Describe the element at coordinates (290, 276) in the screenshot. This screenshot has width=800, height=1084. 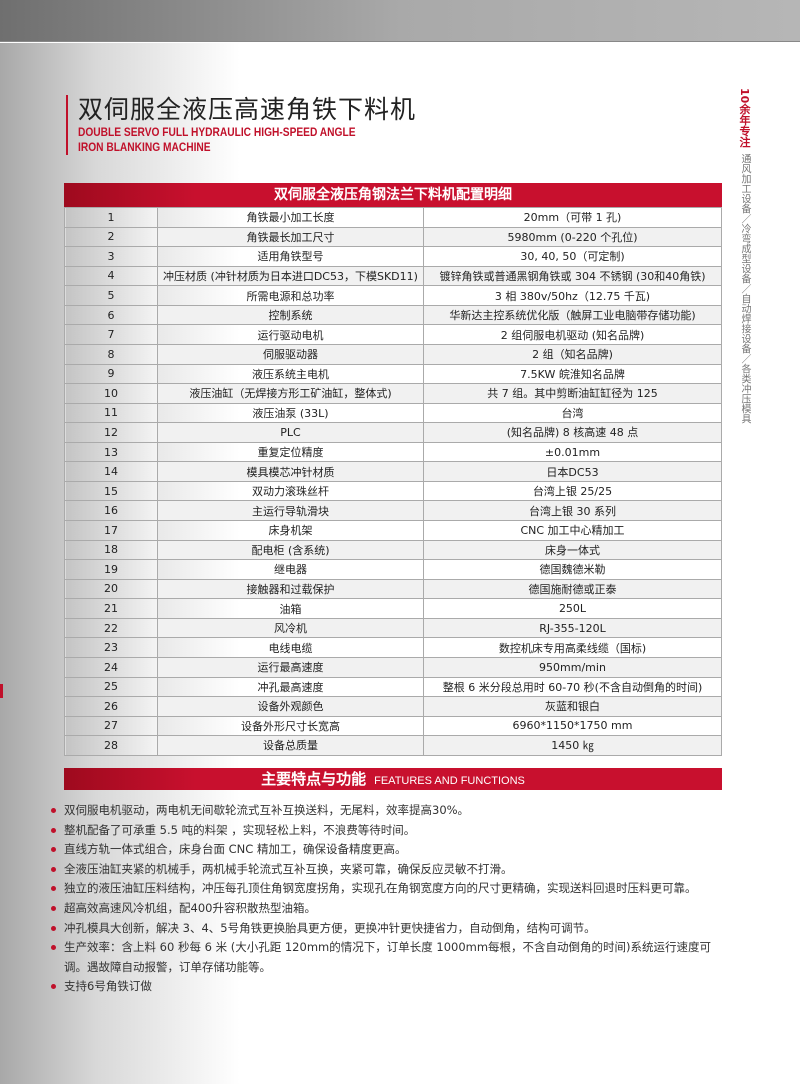
I see `spec-item: 冲压材质 (冲针材质为日本进口DC53，下模SKD11)` at that location.